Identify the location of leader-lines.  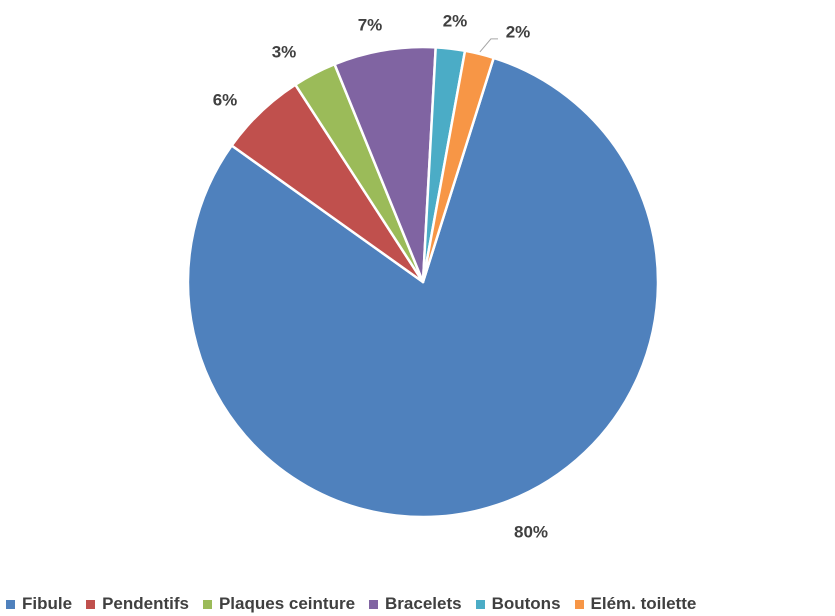
(488, 45).